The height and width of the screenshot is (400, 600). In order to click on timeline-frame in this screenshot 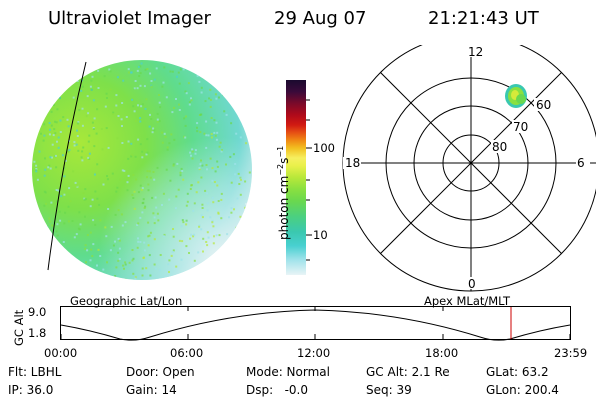, I will do `click(315, 323)`.